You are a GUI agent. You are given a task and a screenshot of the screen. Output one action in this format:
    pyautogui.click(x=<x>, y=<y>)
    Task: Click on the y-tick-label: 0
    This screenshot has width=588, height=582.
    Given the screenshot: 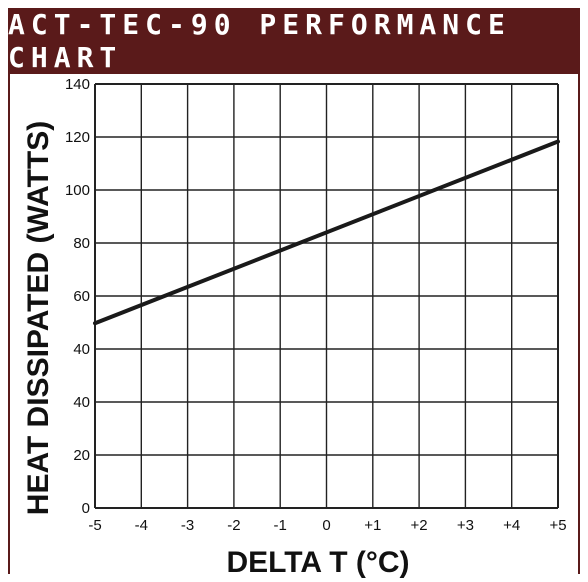 What is the action you would take?
    pyautogui.click(x=86, y=508)
    